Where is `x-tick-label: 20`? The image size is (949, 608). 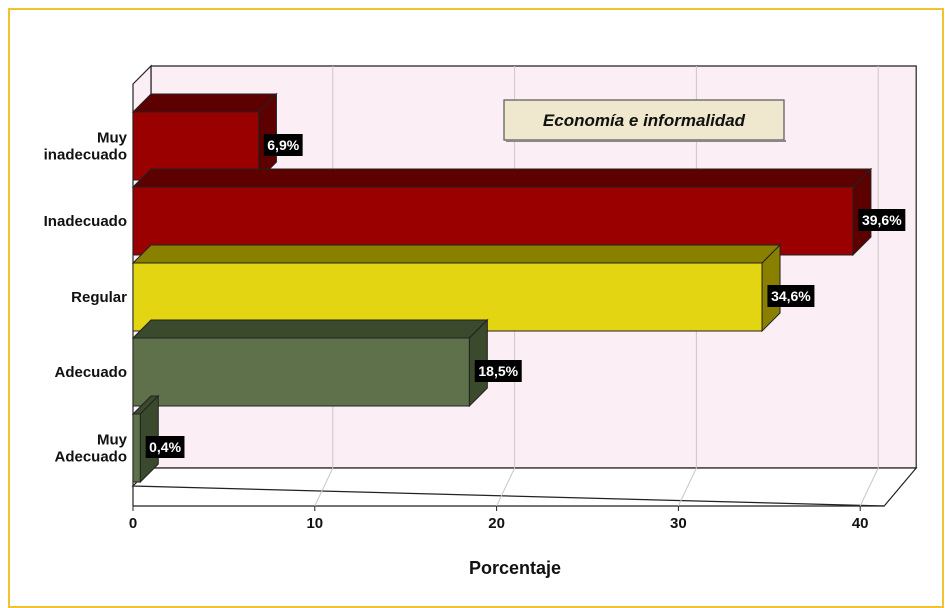
x-tick-label: 20 is located at coordinates (496, 523).